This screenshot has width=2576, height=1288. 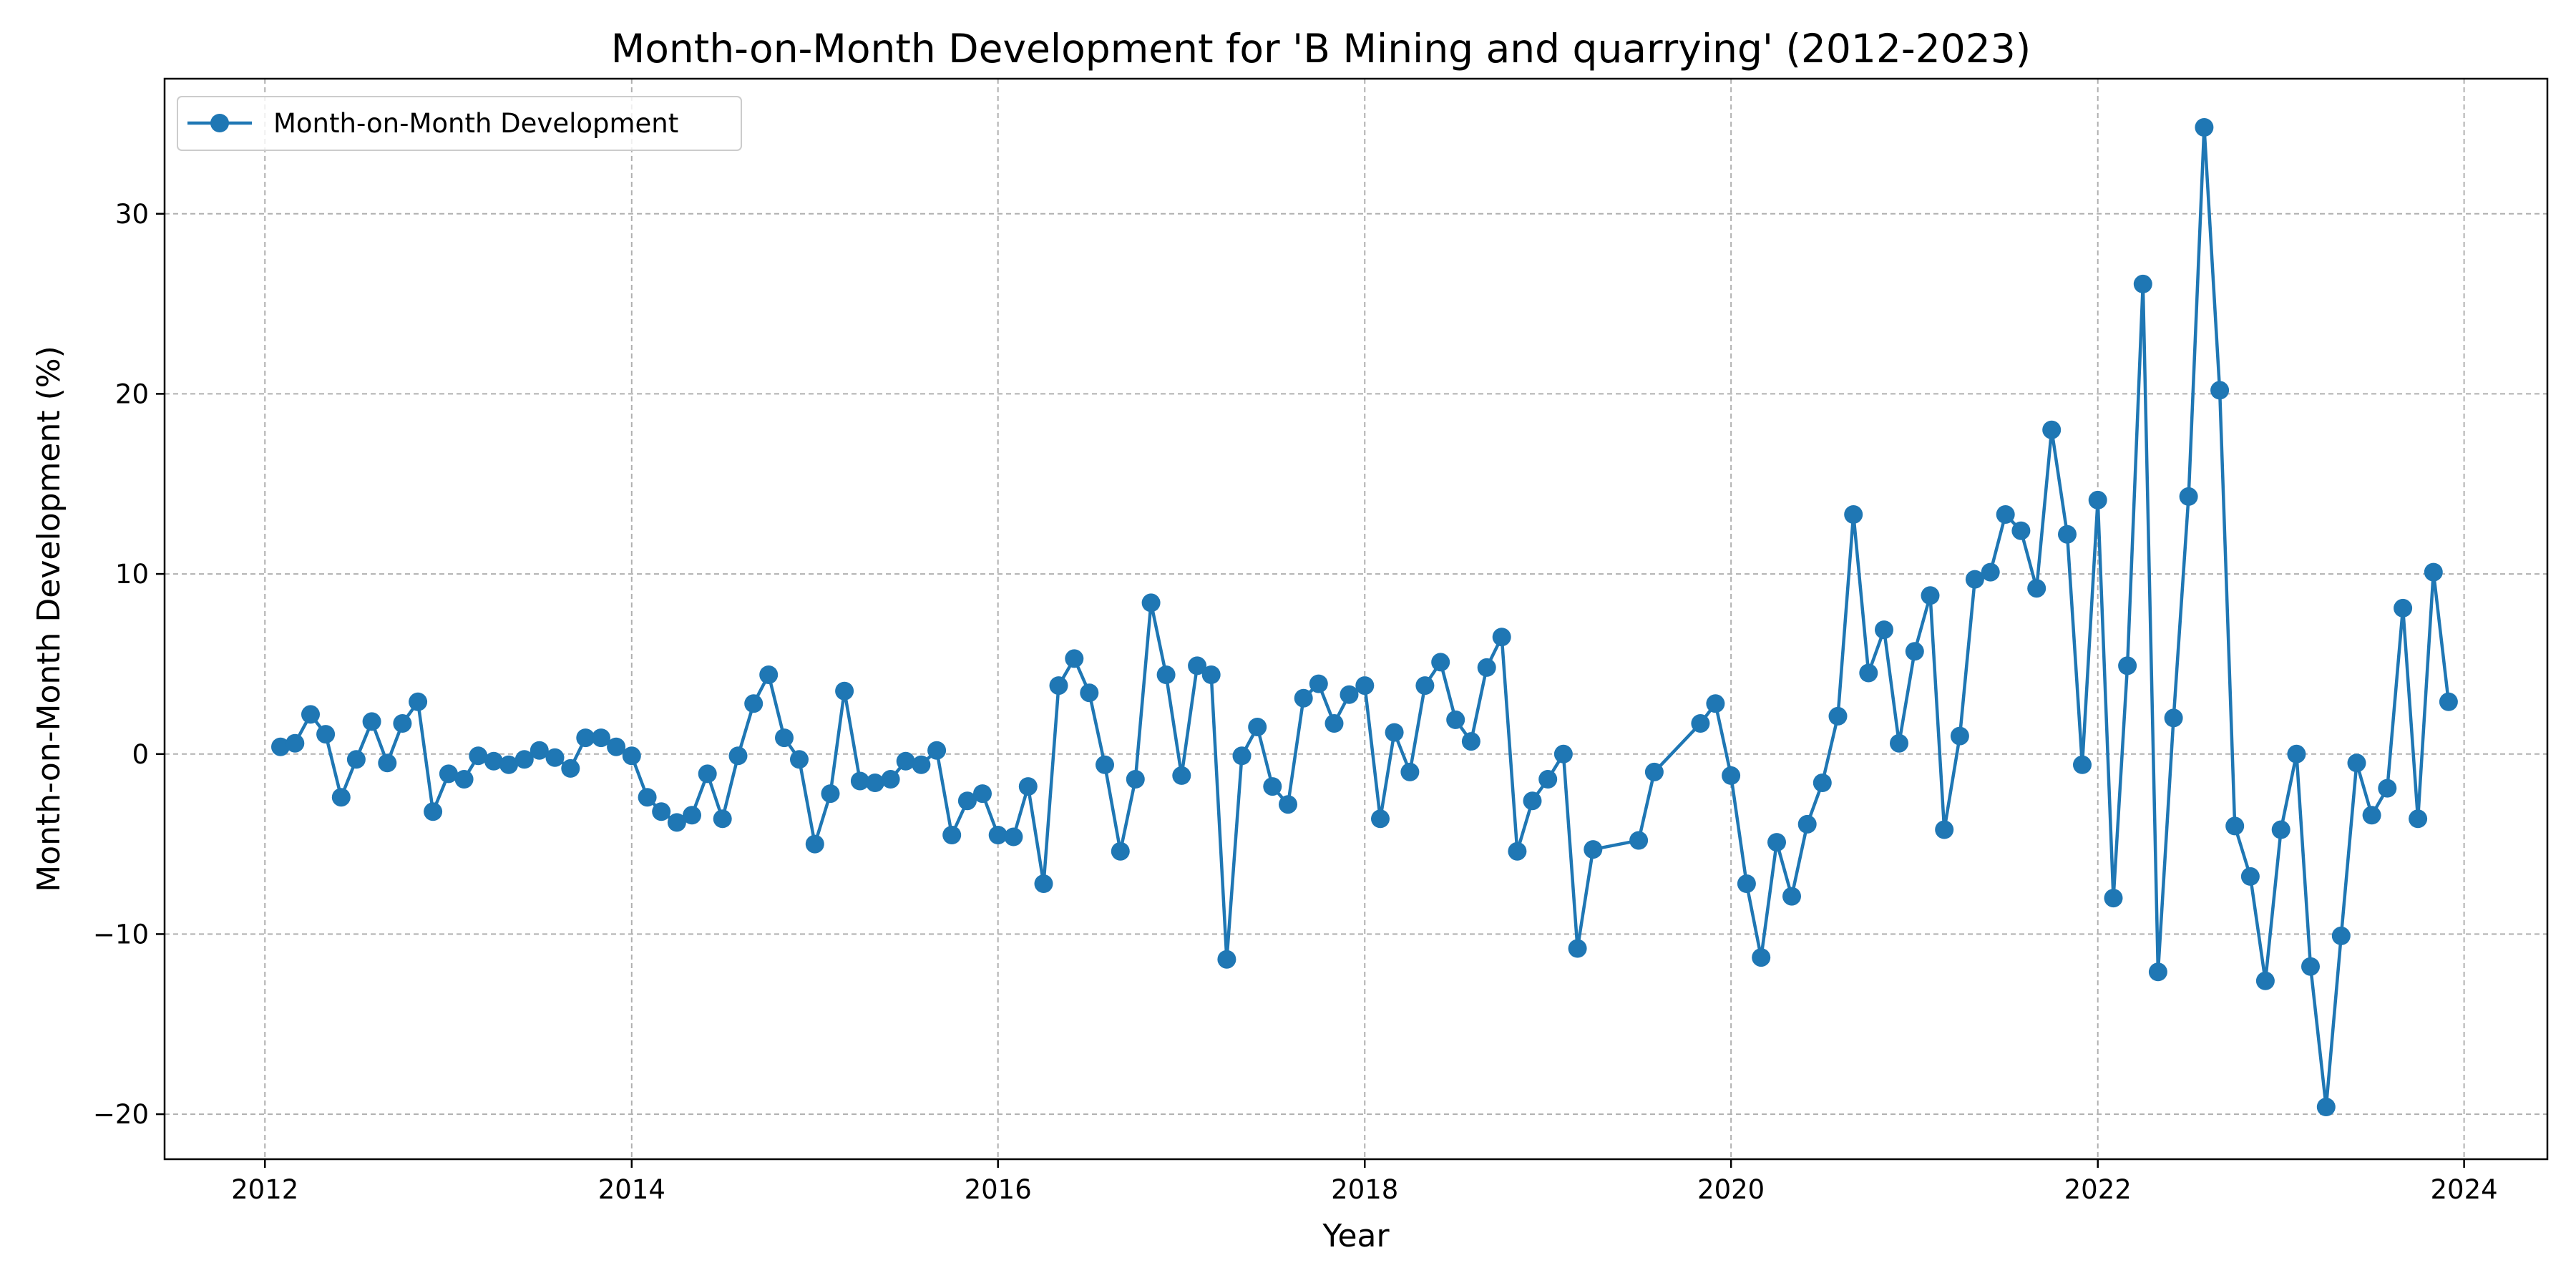 What do you see at coordinates (140, 754) in the screenshot?
I see `y-tick-label-0: 0` at bounding box center [140, 754].